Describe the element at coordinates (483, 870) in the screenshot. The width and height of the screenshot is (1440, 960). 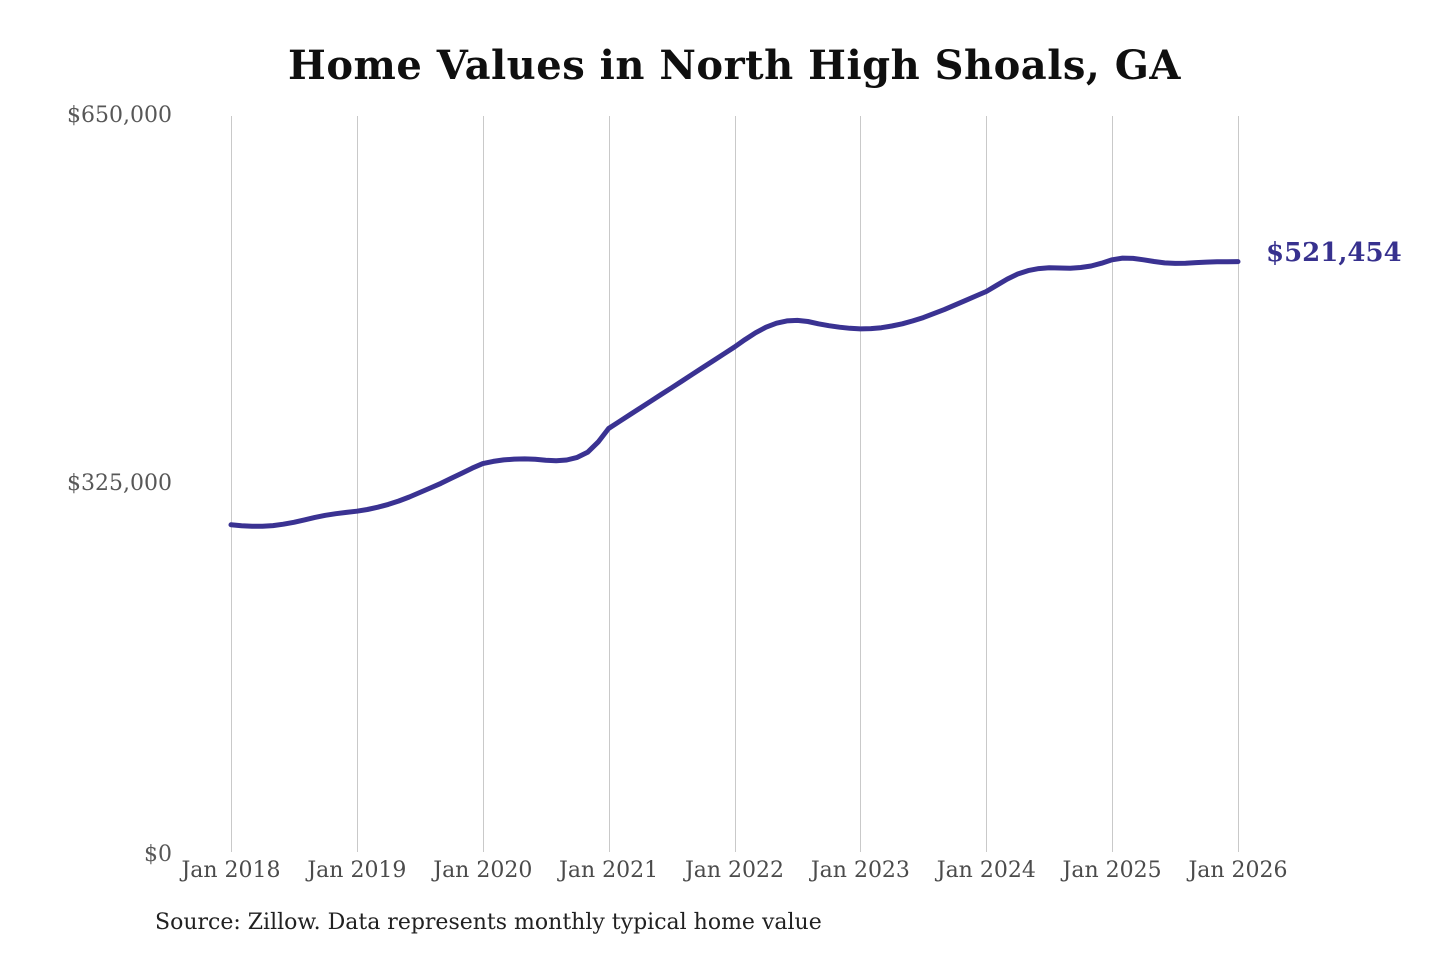
I see `x-tick-label: Jan 2020` at that location.